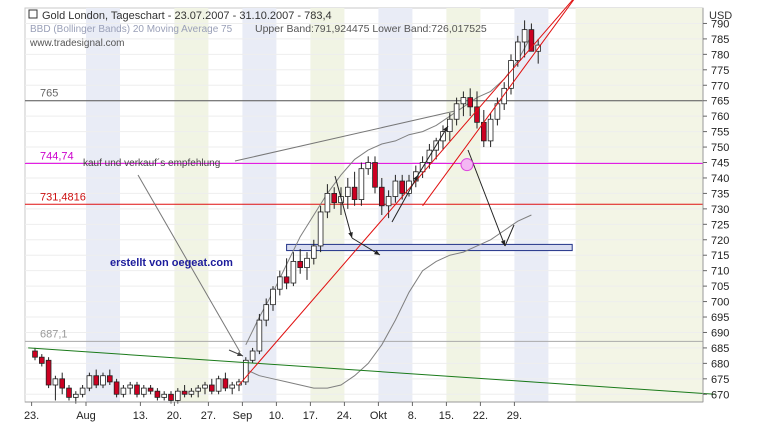 This screenshot has height=434, width=764. Describe the element at coordinates (243, 416) in the screenshot. I see `x-tick-label: Sep` at that location.